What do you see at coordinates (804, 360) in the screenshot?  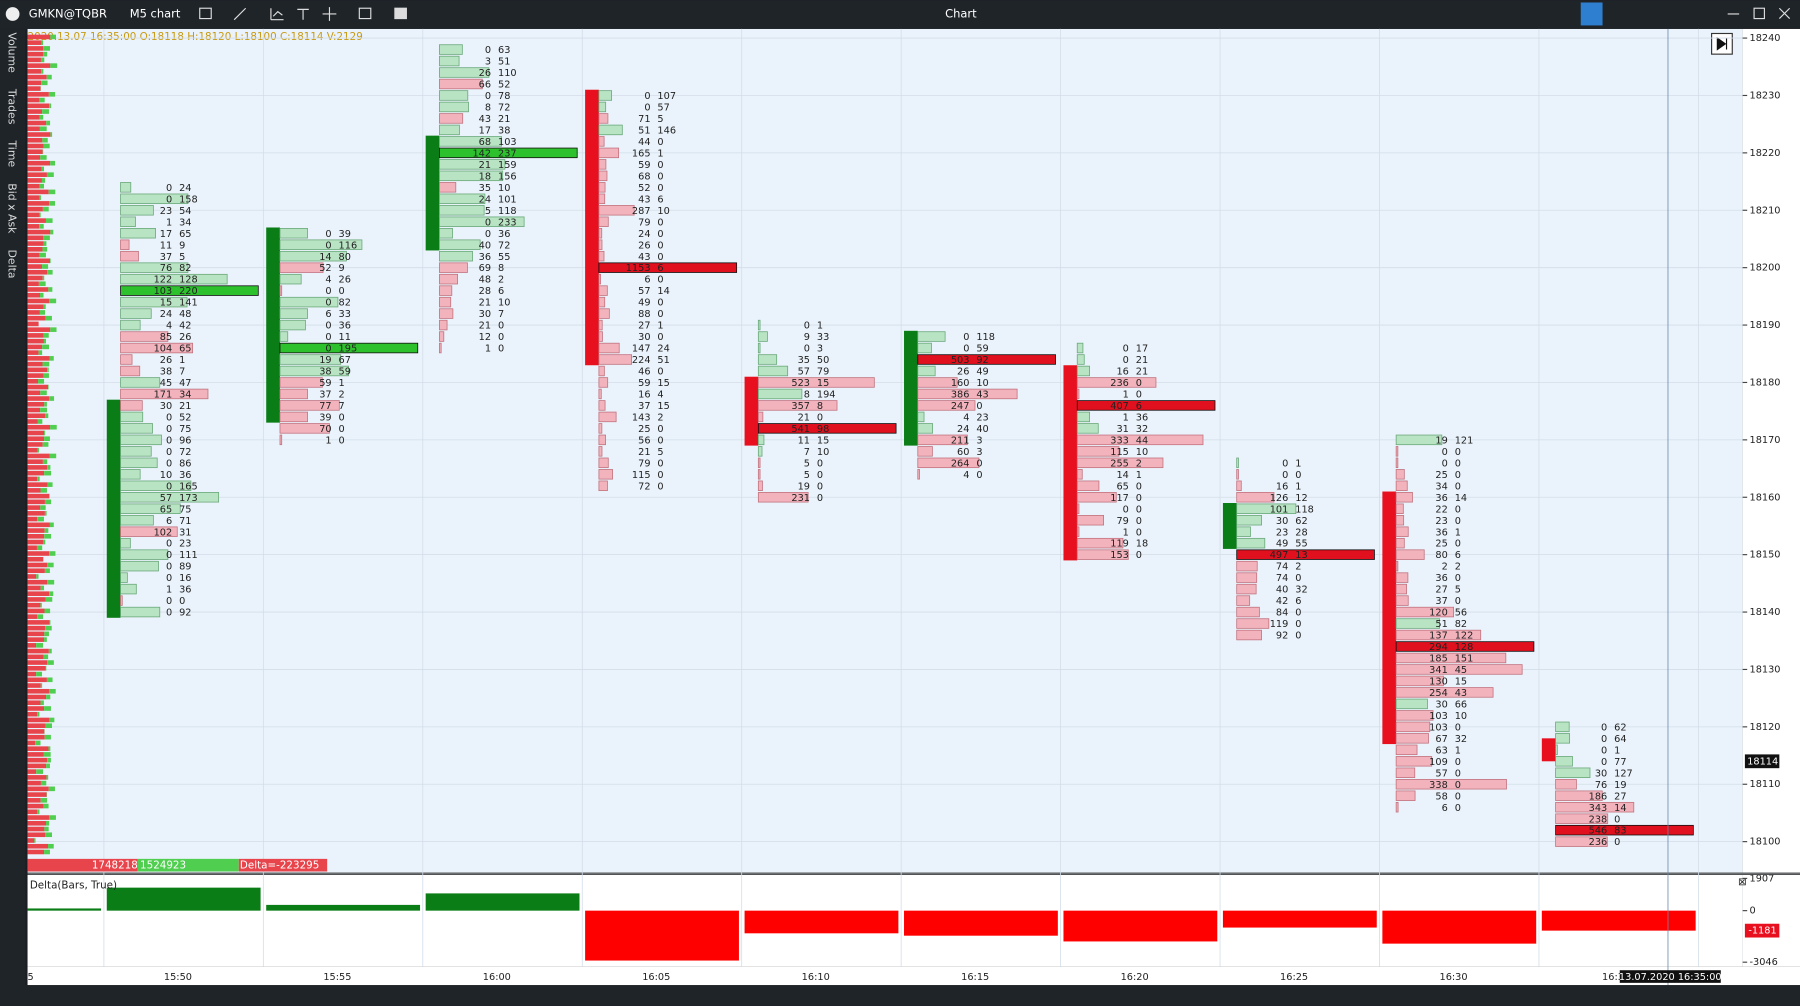 I see `bid-volume: 35` at bounding box center [804, 360].